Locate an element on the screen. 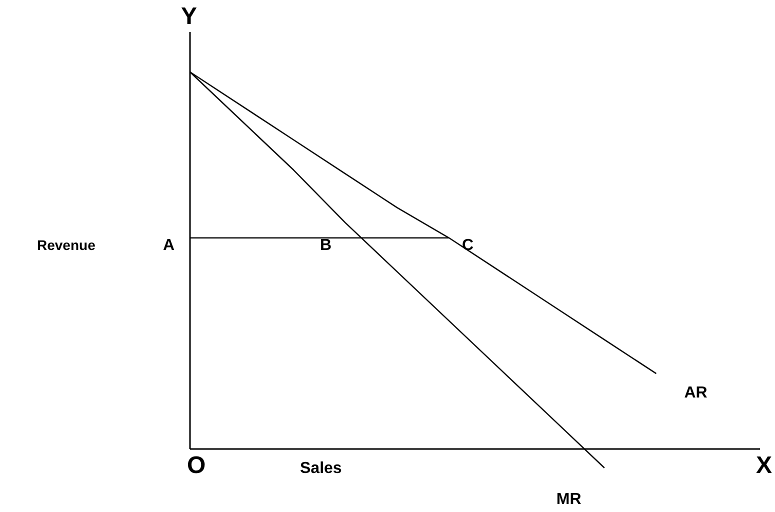 The width and height of the screenshot is (775, 512). x-axis-title: Sales is located at coordinates (321, 468).